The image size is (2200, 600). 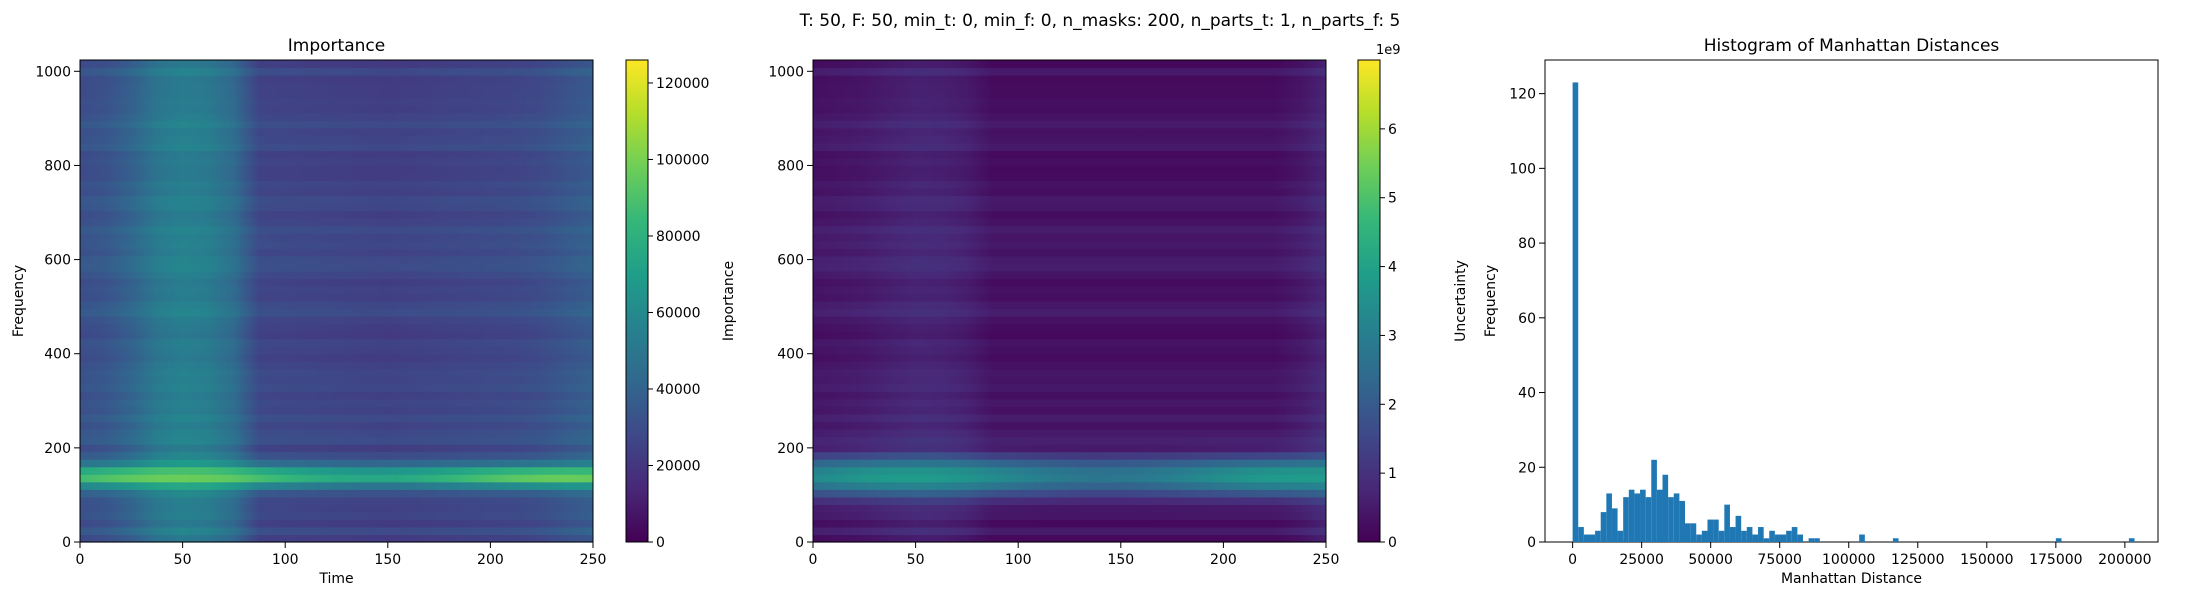 What do you see at coordinates (1326, 560) in the screenshot?
I see `uncertainty-x-tick-label: 250` at bounding box center [1326, 560].